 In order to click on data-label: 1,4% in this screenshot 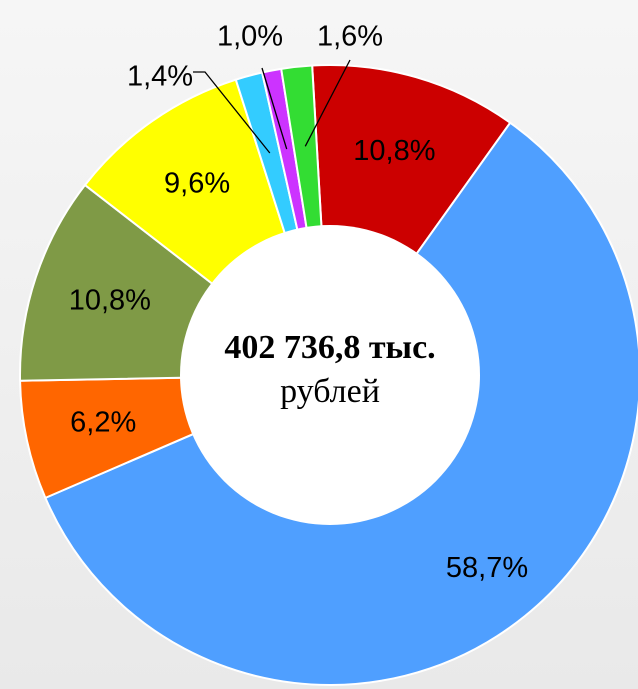, I will do `click(160, 77)`.